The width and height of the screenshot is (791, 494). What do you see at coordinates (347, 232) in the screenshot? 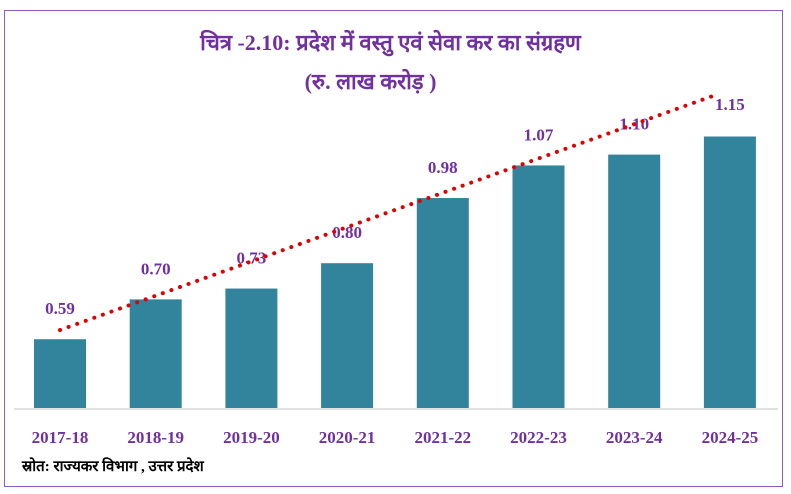
I see `data-label: 0.80` at bounding box center [347, 232].